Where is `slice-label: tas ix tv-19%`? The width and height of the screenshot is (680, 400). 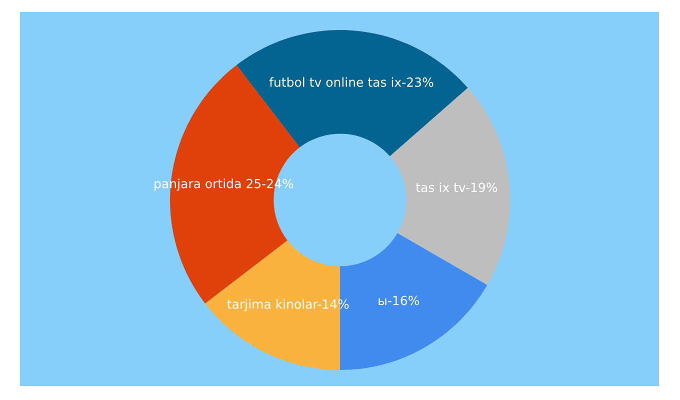
slice-label: tas ix tv-19% is located at coordinates (457, 187).